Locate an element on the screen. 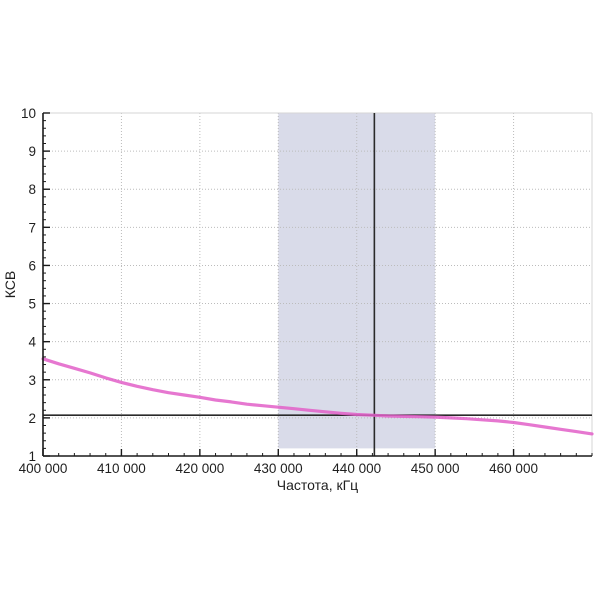 Image resolution: width=600 pixels, height=600 pixels. x-axis-title: Частота, кГц is located at coordinates (317, 485).